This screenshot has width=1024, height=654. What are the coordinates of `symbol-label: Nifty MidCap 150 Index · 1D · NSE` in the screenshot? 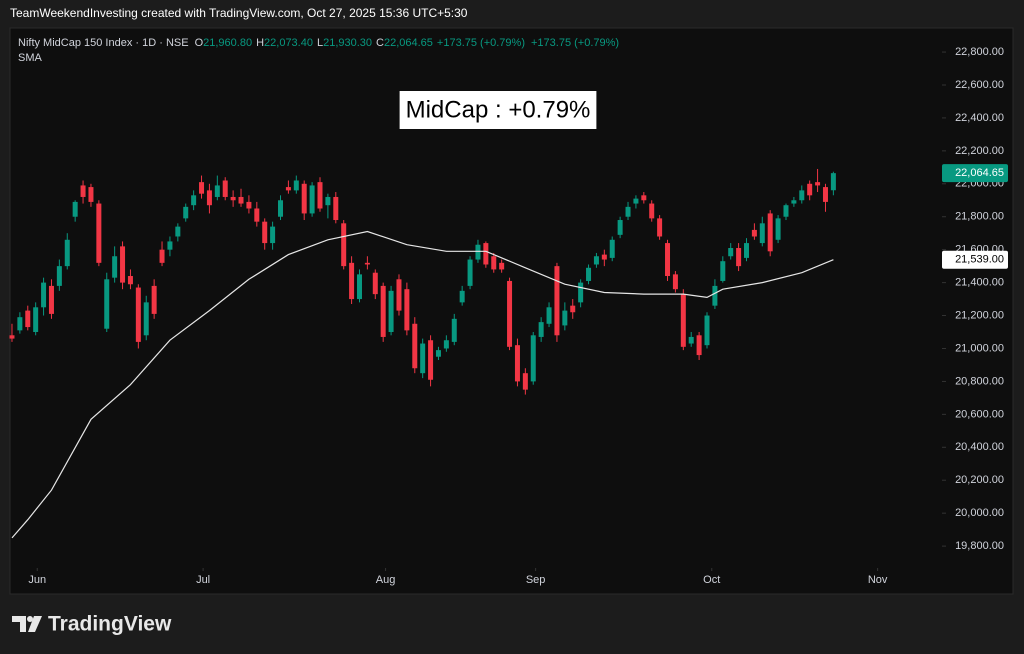 It's located at (103, 43).